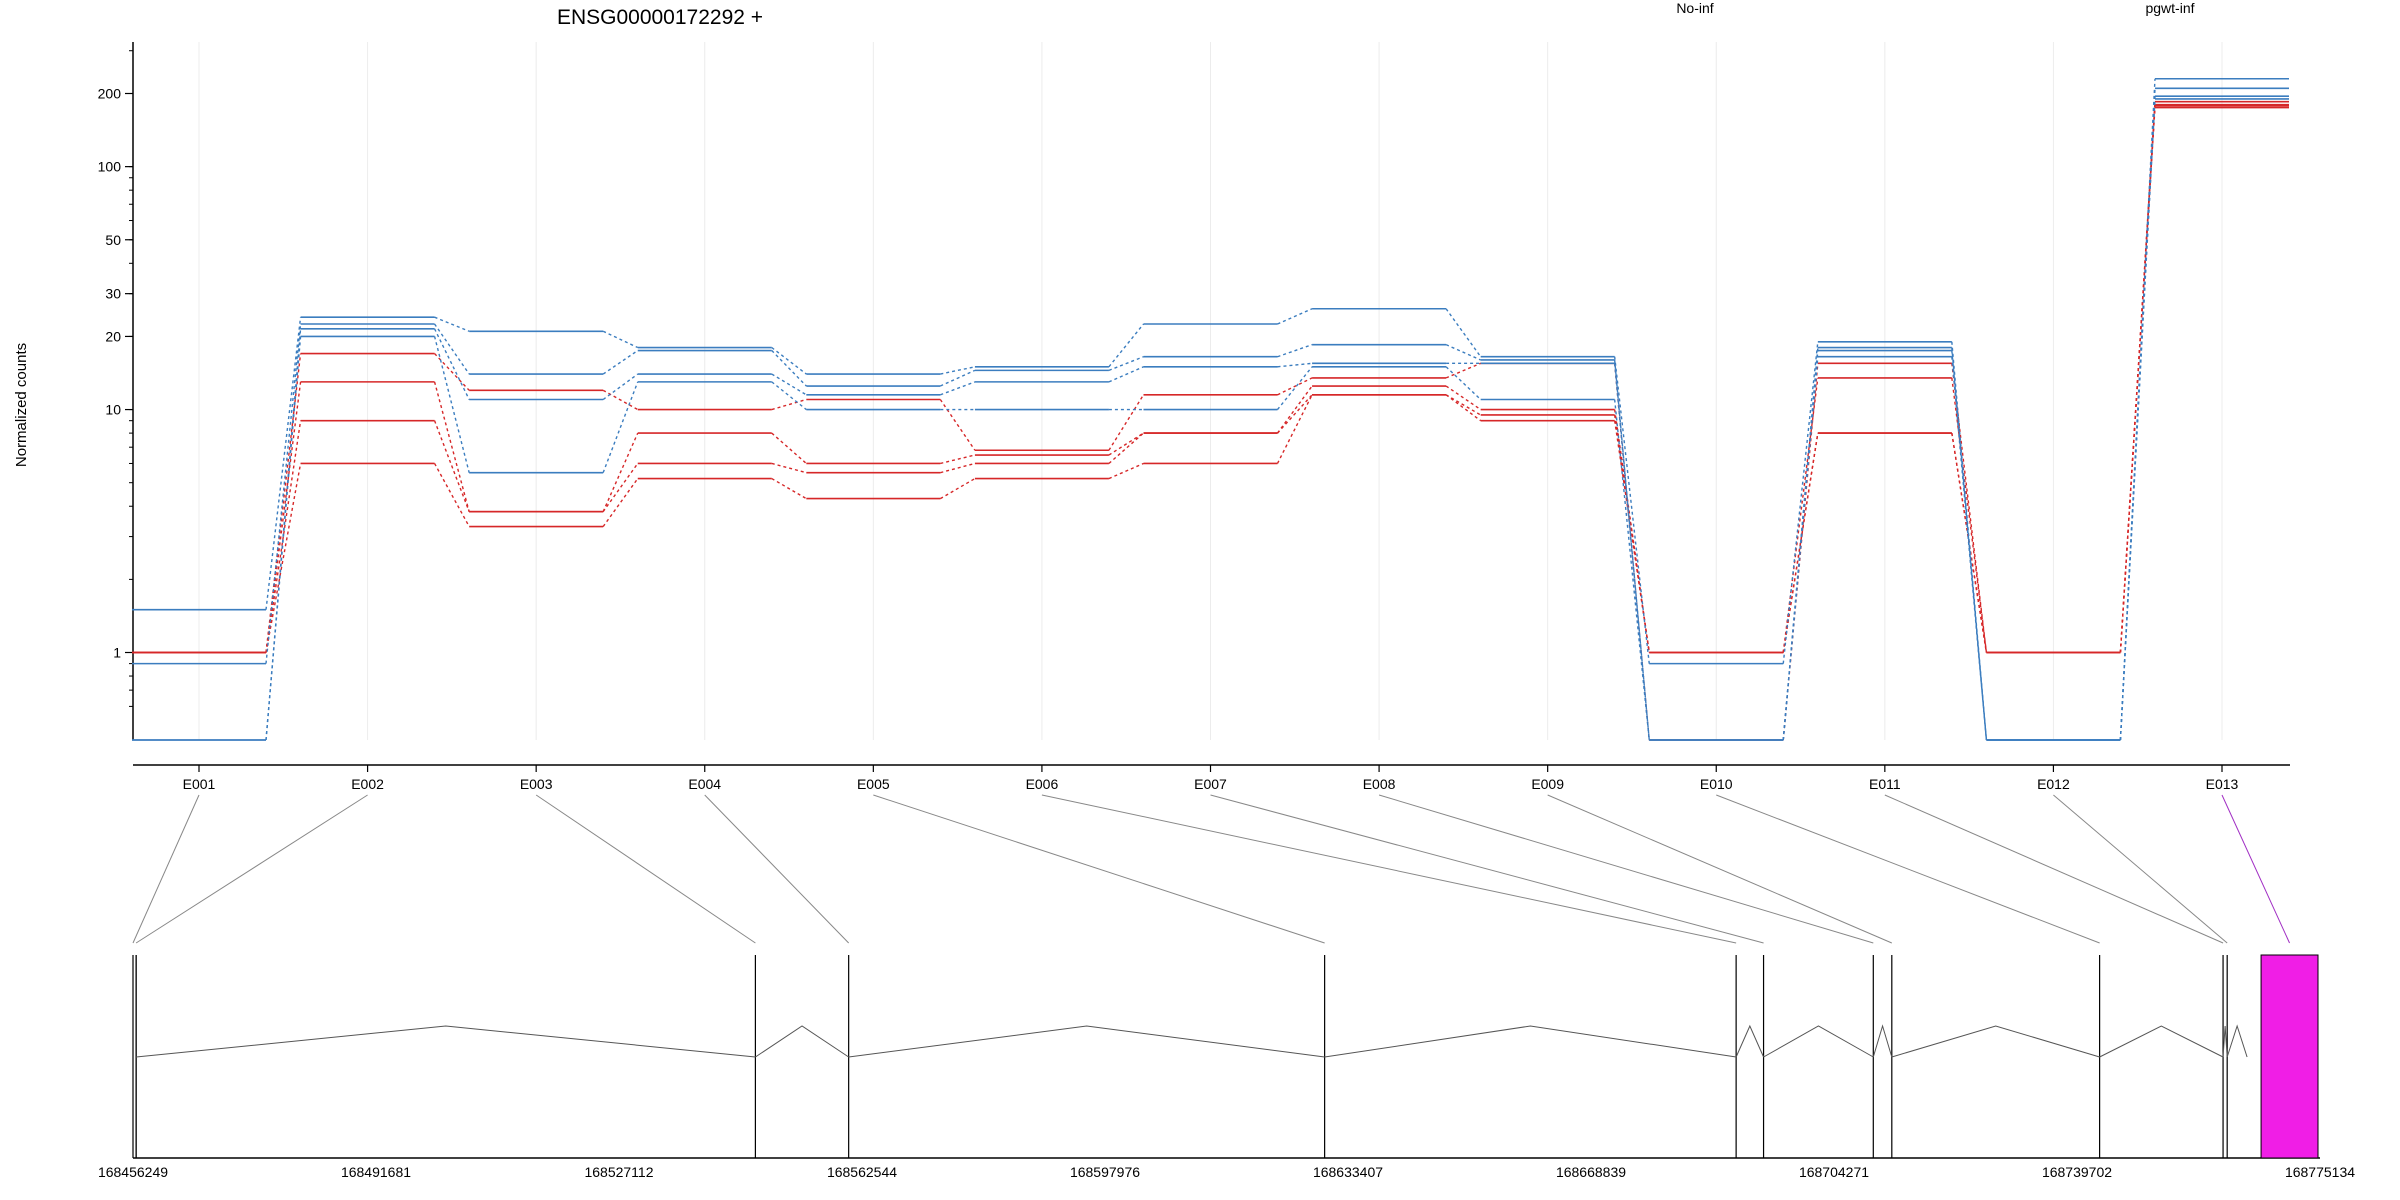  I want to click on y-tick-label: 10, so click(113, 410).